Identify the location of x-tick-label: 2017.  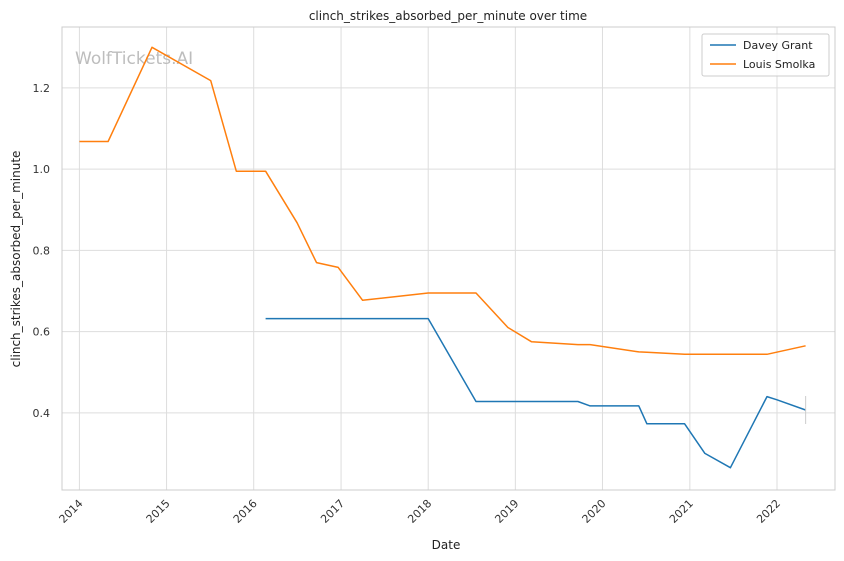
(332, 511).